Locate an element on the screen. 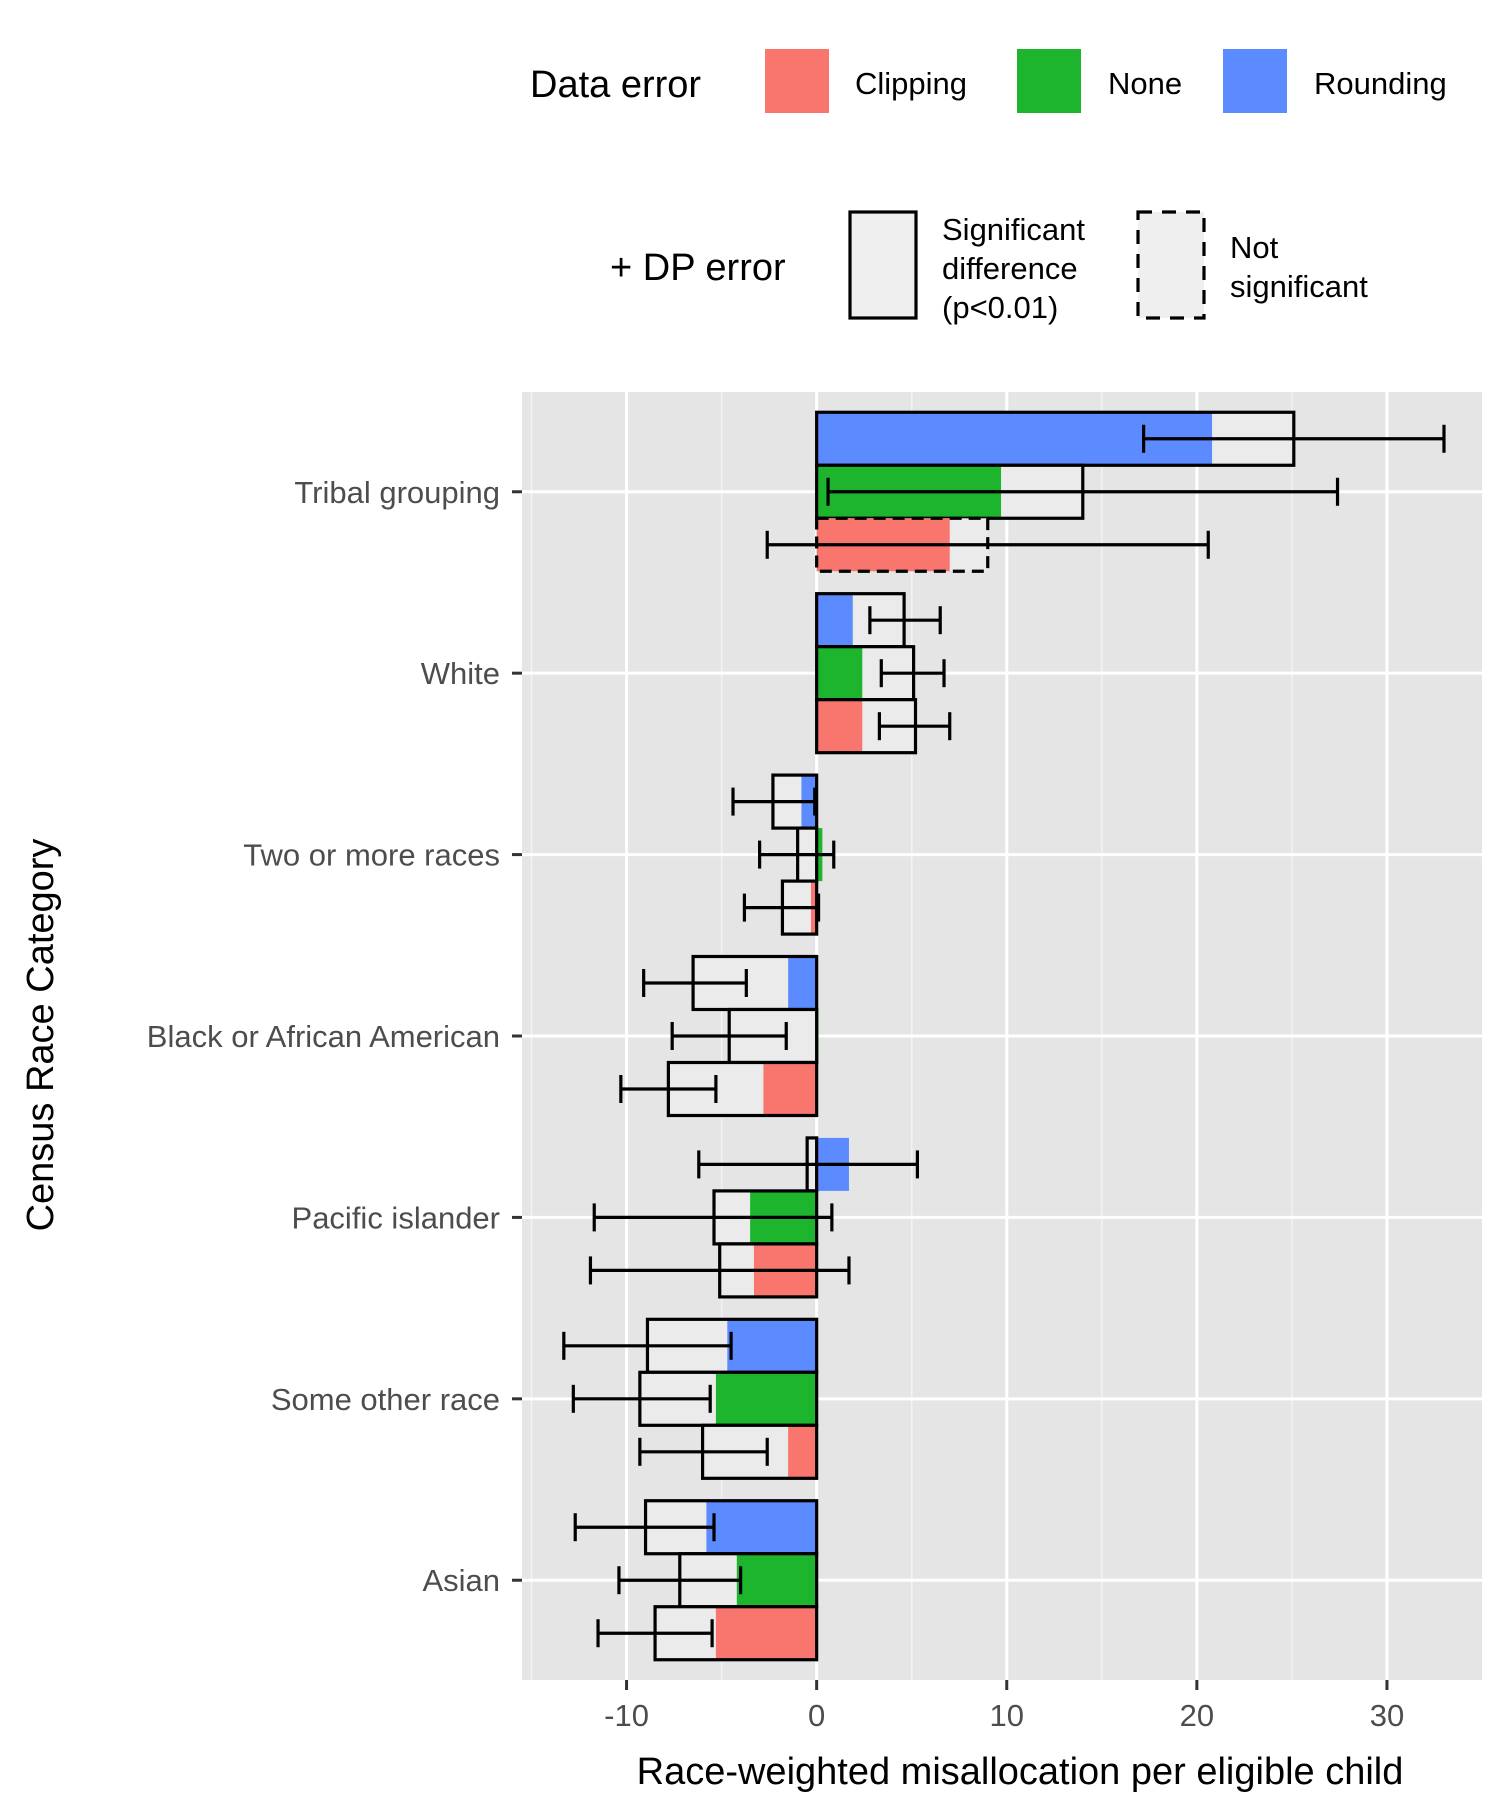 The image size is (1500, 1805). legend-label-dp-solid: Significant is located at coordinates (1013, 229).